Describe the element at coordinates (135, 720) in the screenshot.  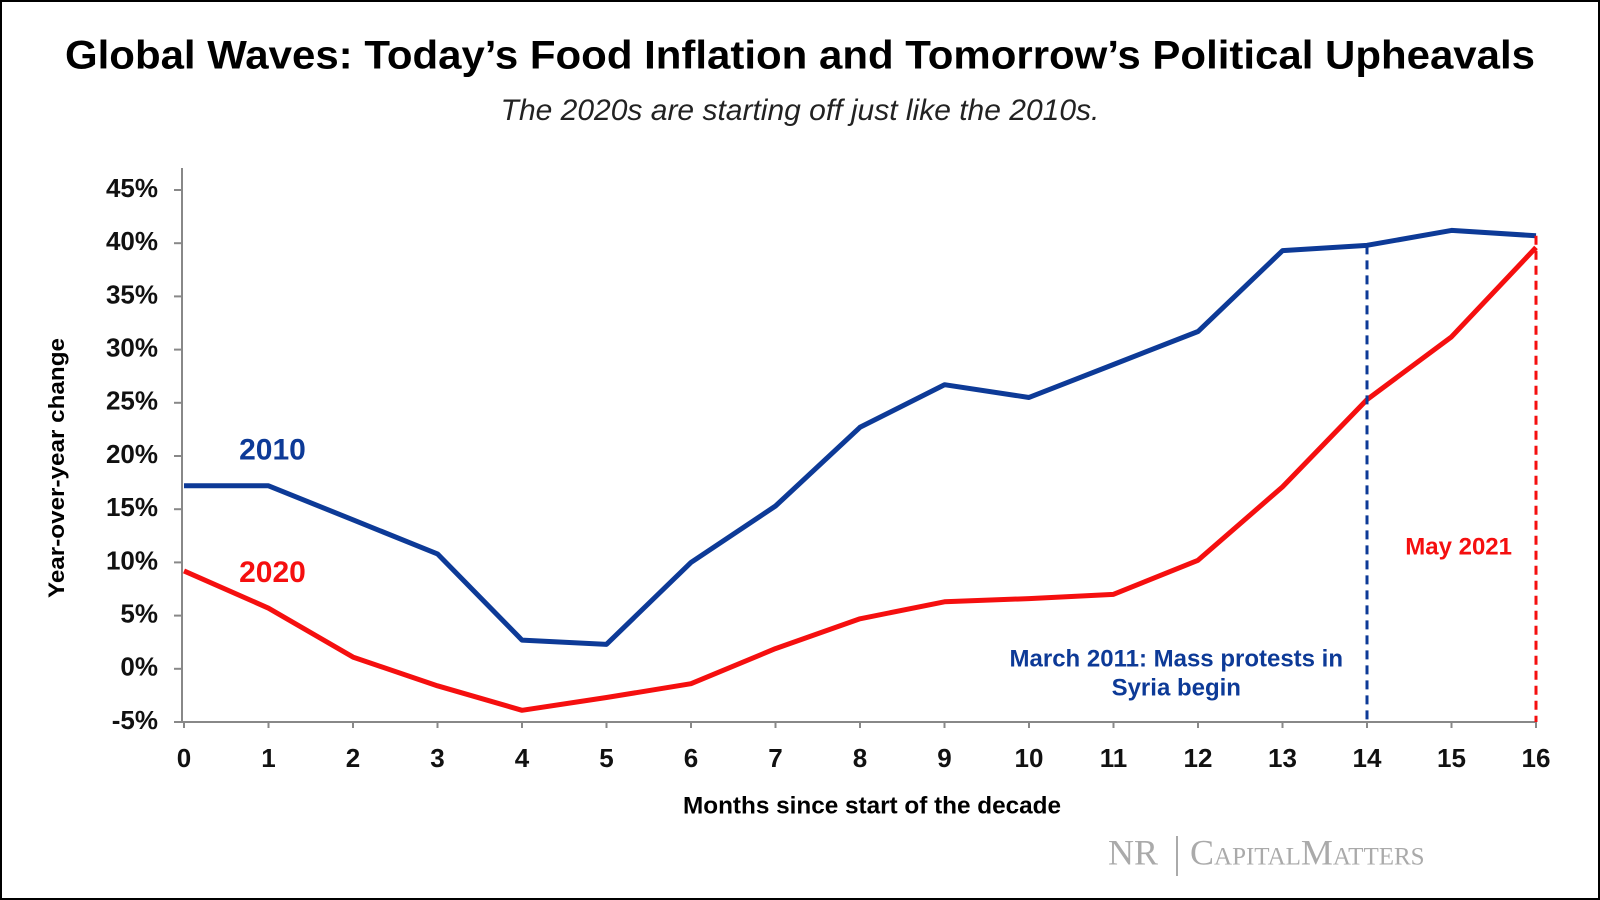
I see `y-tick-label: -5%` at that location.